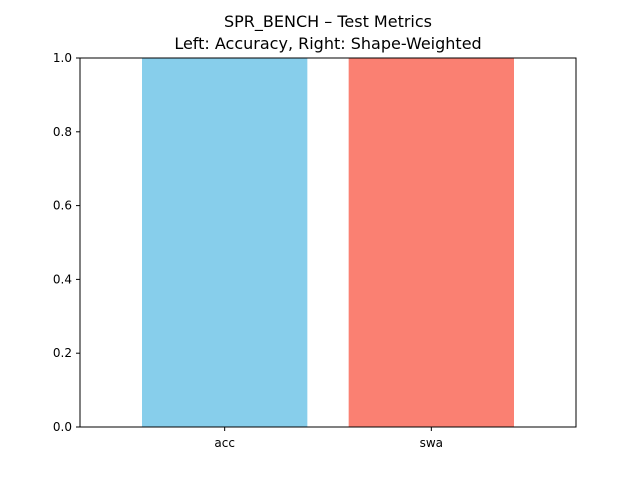 The height and width of the screenshot is (480, 640). Describe the element at coordinates (62, 279) in the screenshot. I see `y-tick-label: 0.4` at that location.